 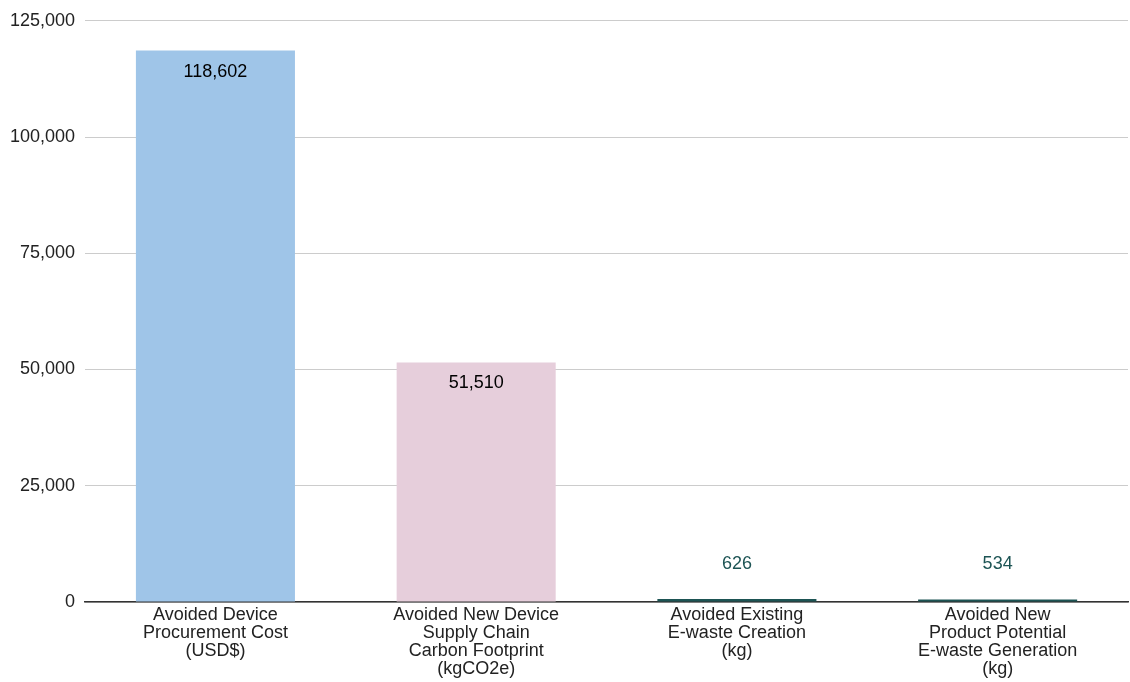 I want to click on x-tick-label: Avoided Device Procurement Cost (USD$), so click(x=215, y=631).